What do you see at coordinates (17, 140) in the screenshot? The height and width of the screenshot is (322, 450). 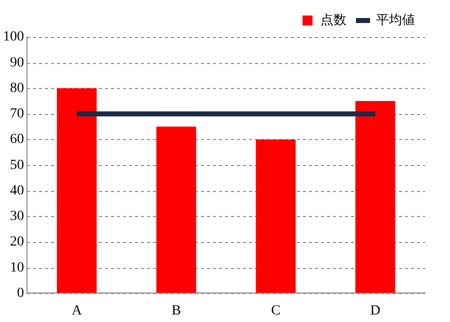 I see `y-tick-label: 60` at bounding box center [17, 140].